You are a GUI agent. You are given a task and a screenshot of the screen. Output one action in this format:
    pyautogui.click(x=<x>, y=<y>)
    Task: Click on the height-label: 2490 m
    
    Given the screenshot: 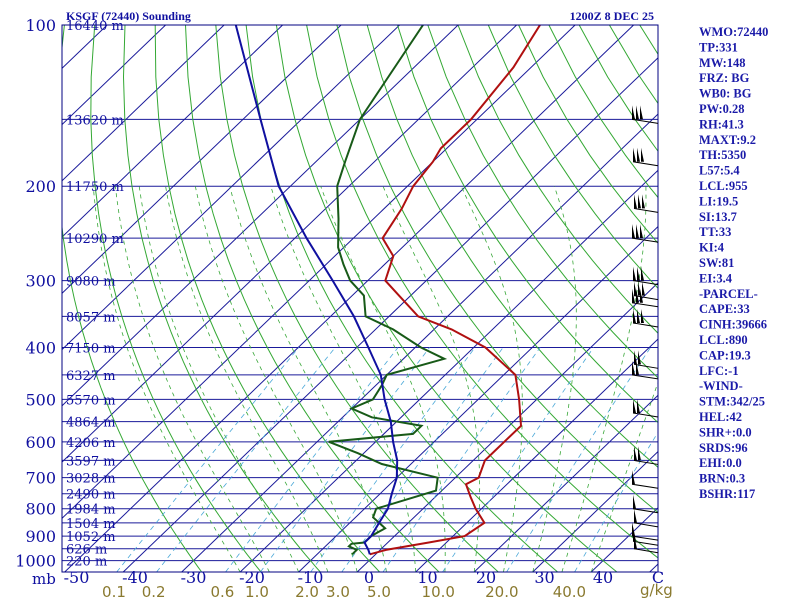 What is the action you would take?
    pyautogui.click(x=91, y=495)
    